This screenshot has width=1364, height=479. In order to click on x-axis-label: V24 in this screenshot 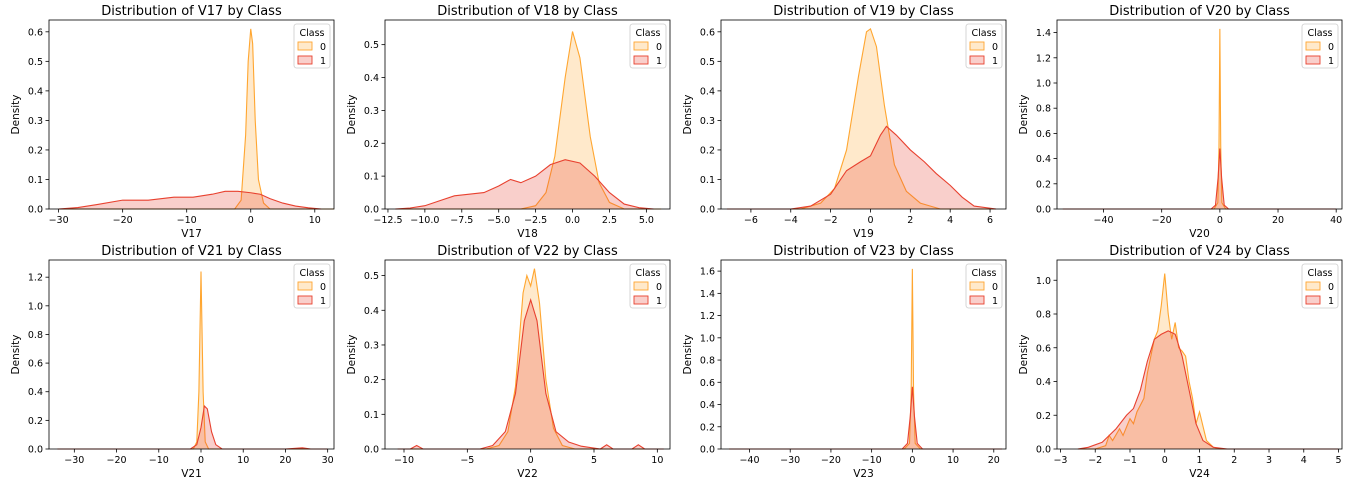, I will do `click(1199, 473)`.